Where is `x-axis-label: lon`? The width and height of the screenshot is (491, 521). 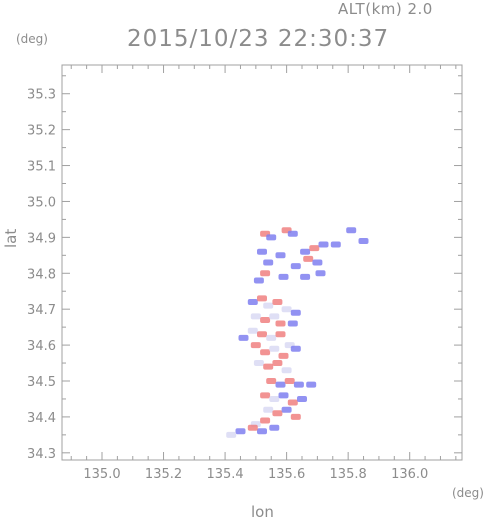 x-axis-label: lon is located at coordinates (262, 512).